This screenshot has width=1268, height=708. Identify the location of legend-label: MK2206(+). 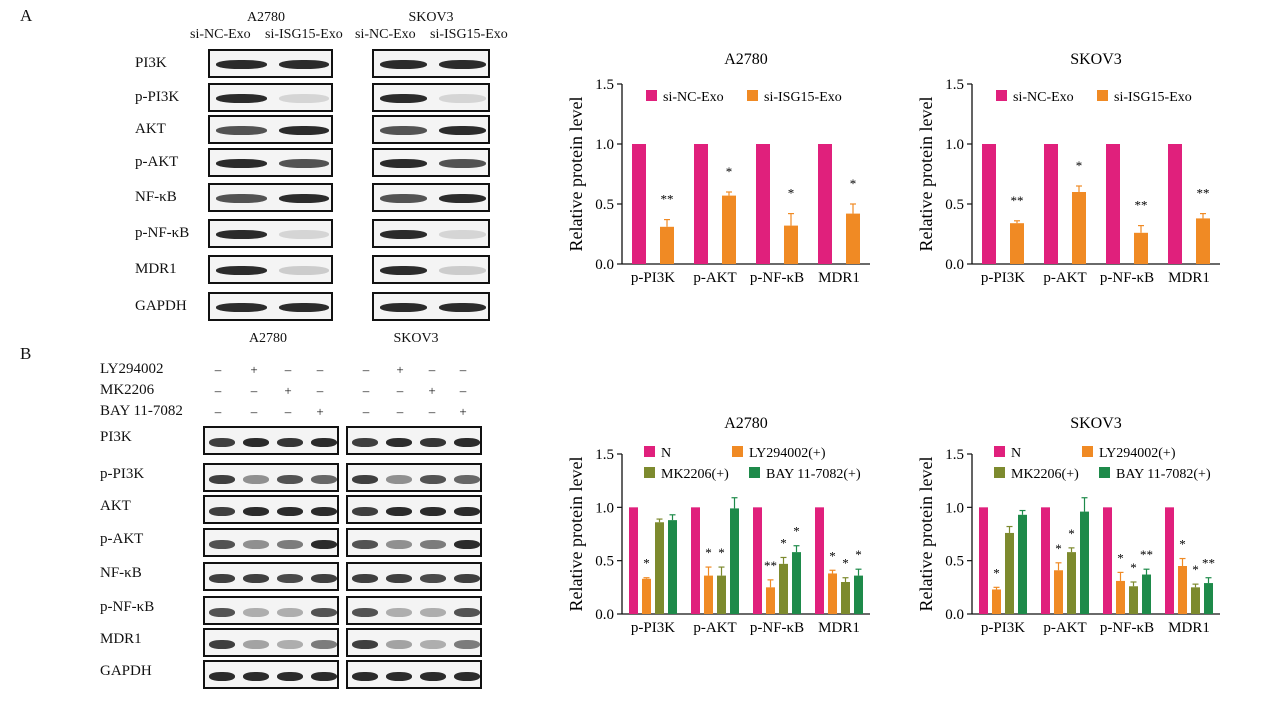
(1045, 474).